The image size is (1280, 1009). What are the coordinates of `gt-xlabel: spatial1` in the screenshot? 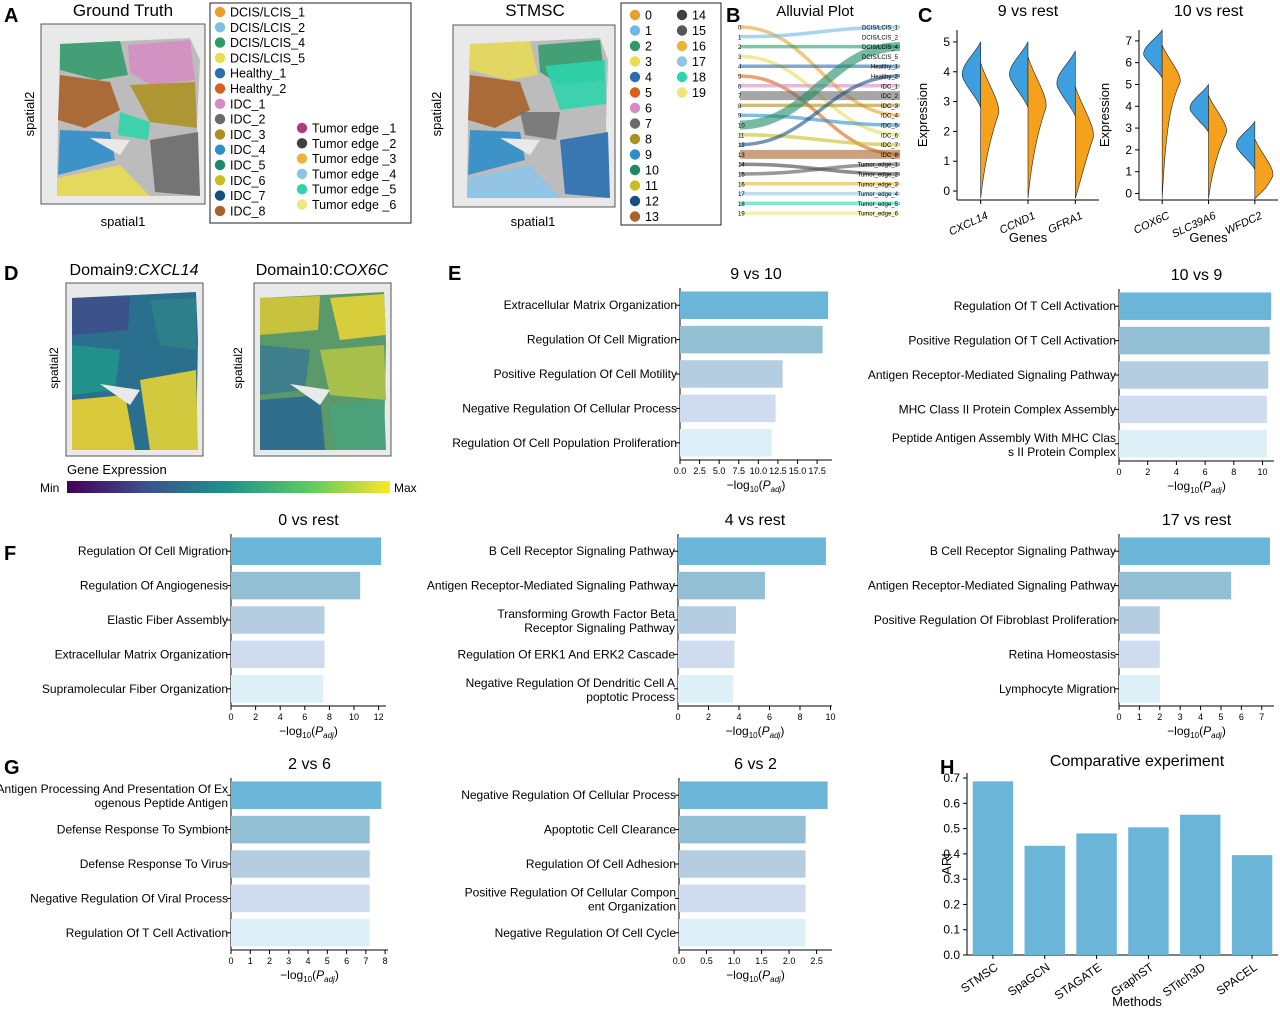 It's located at (123, 221).